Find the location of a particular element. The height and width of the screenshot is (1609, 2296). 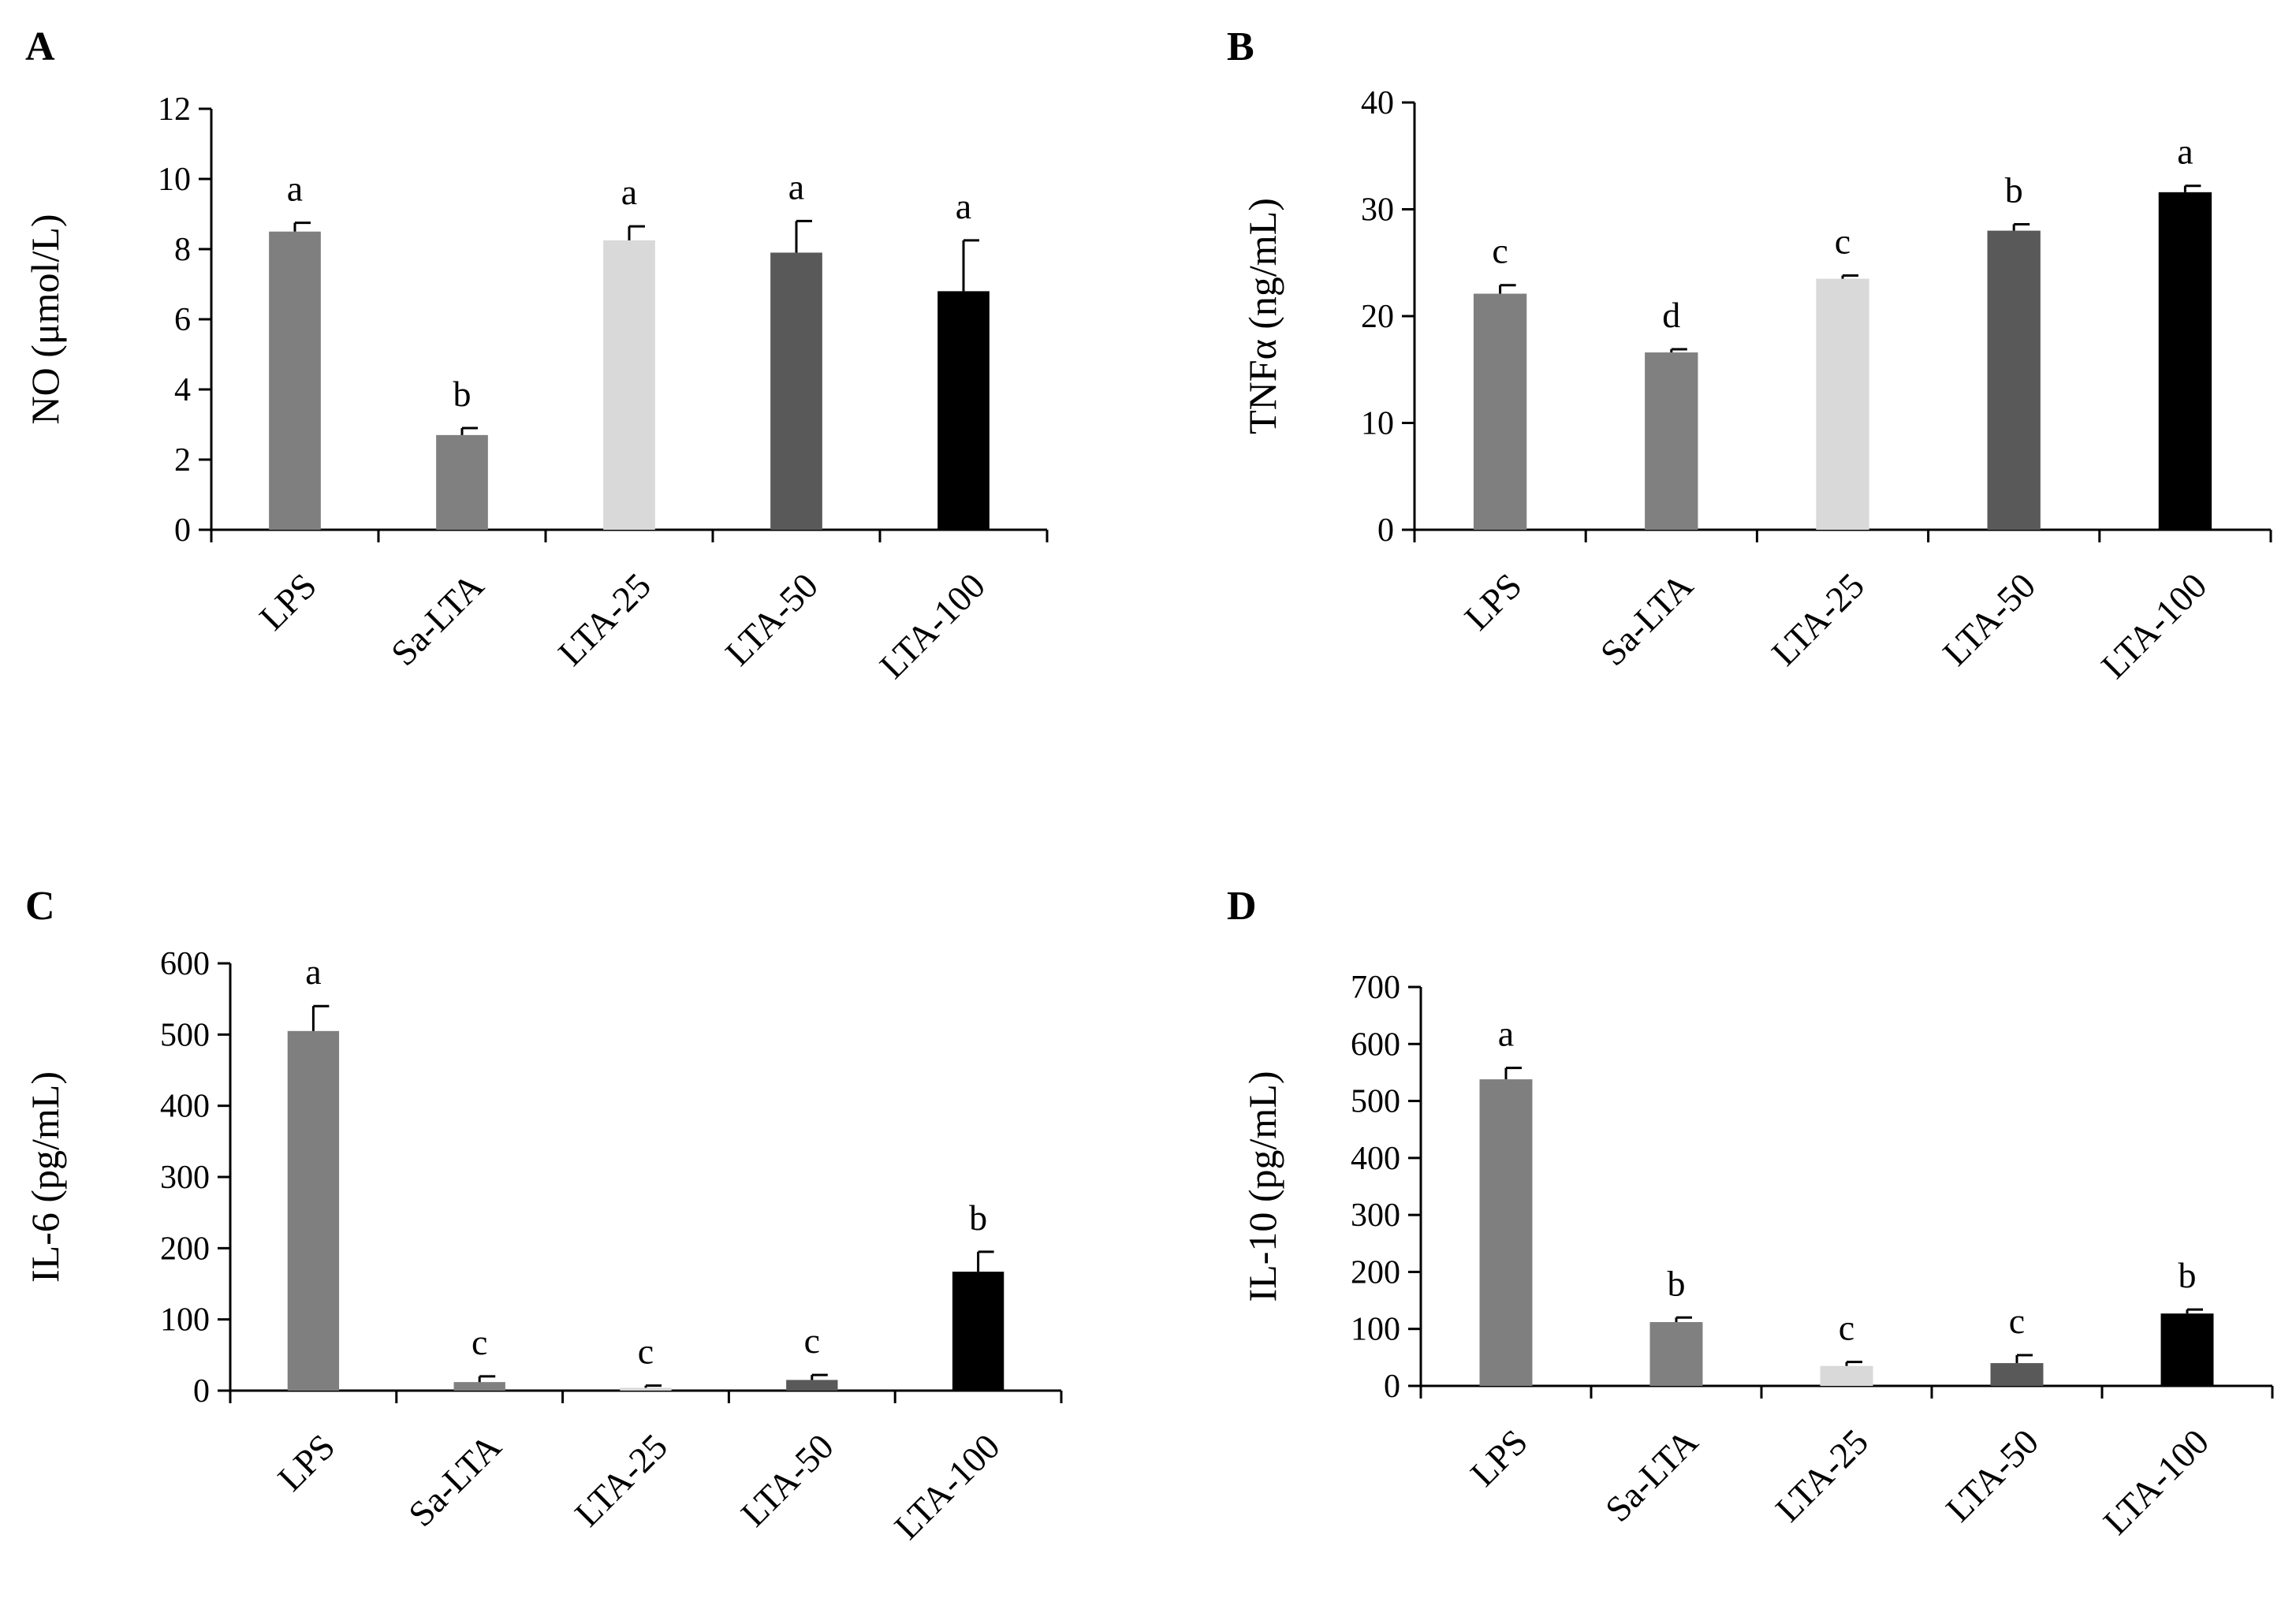

y-tick-label: 6 is located at coordinates (182, 320).